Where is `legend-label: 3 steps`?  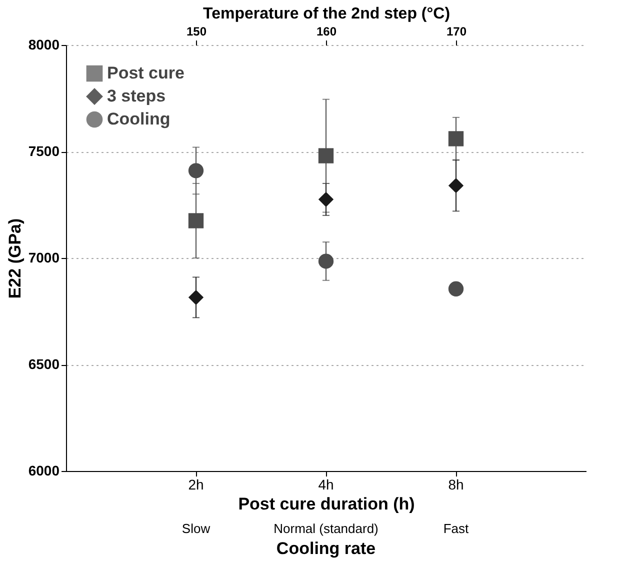
legend-label: 3 steps is located at coordinates (136, 96).